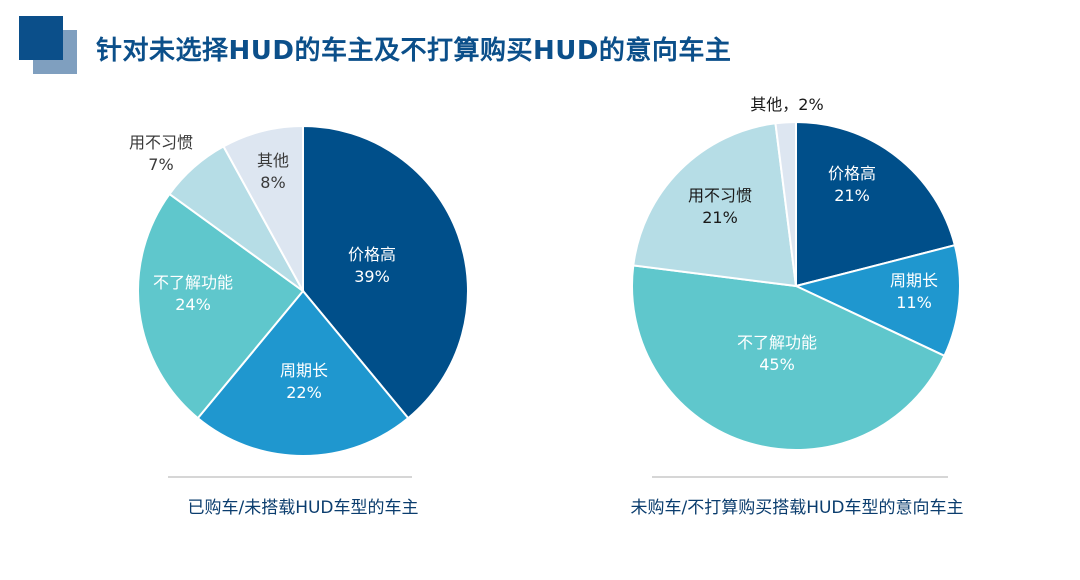  I want to click on chart-1-caption: 已购车/未搭载HUD车型的车主, so click(303, 508).